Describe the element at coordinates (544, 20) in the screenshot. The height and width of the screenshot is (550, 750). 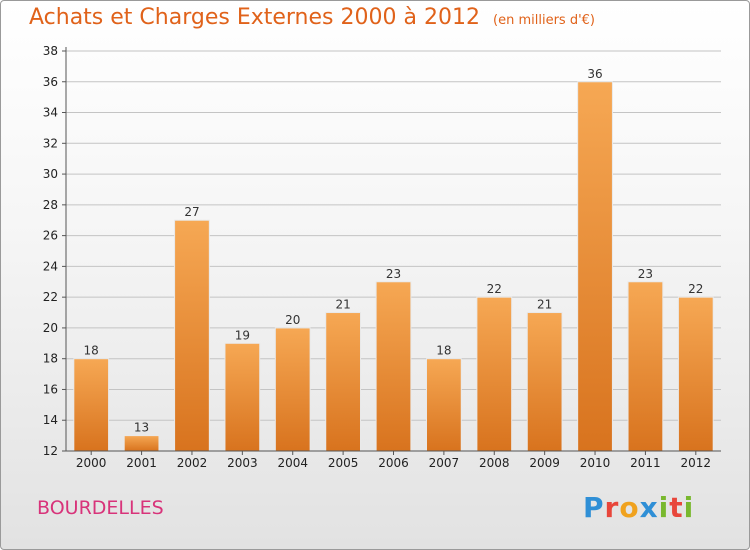
I see `chart-title-unit: (en milliers d'€)` at that location.